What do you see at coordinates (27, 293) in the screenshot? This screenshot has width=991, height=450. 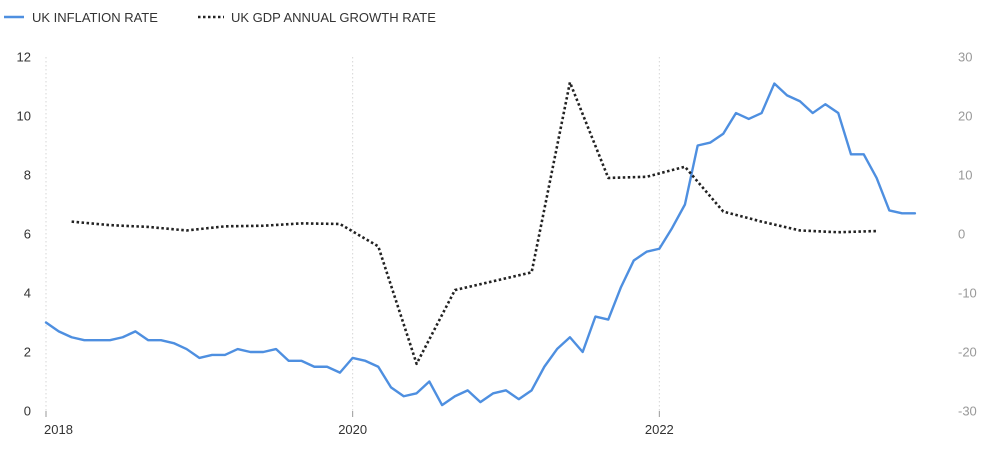 I see `y-left-tick-label: 4` at bounding box center [27, 293].